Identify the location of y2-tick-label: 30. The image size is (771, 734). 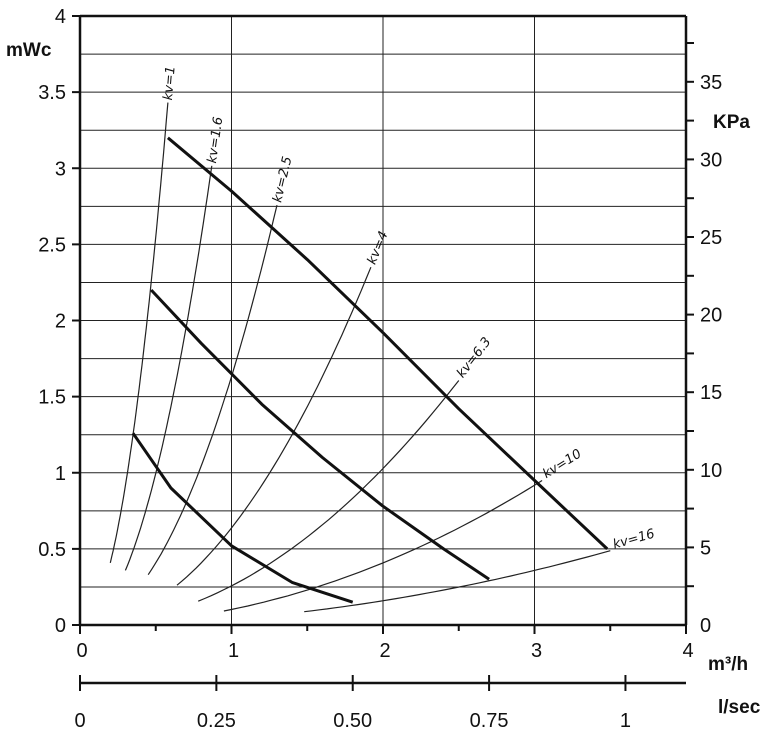
(711, 160).